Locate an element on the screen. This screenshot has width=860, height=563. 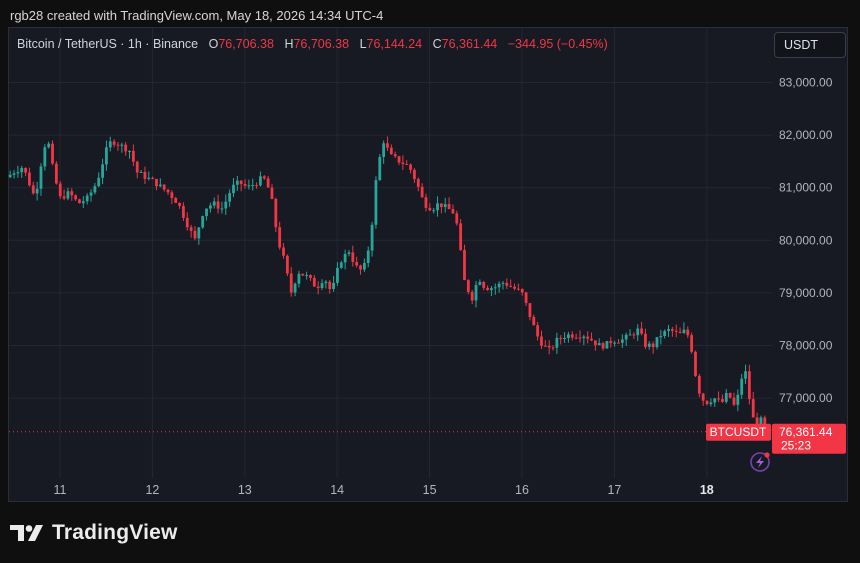
close-key: C is located at coordinates (437, 44).